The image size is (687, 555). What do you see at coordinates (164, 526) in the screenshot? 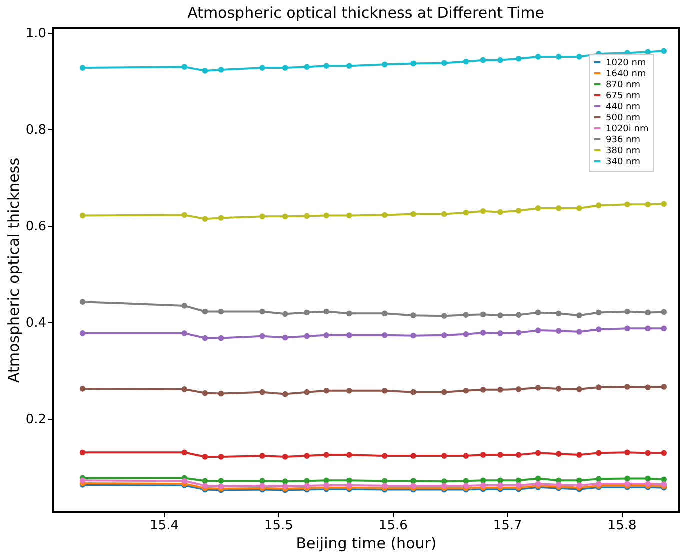
I see `x-tick-label: 15.4` at bounding box center [164, 526].